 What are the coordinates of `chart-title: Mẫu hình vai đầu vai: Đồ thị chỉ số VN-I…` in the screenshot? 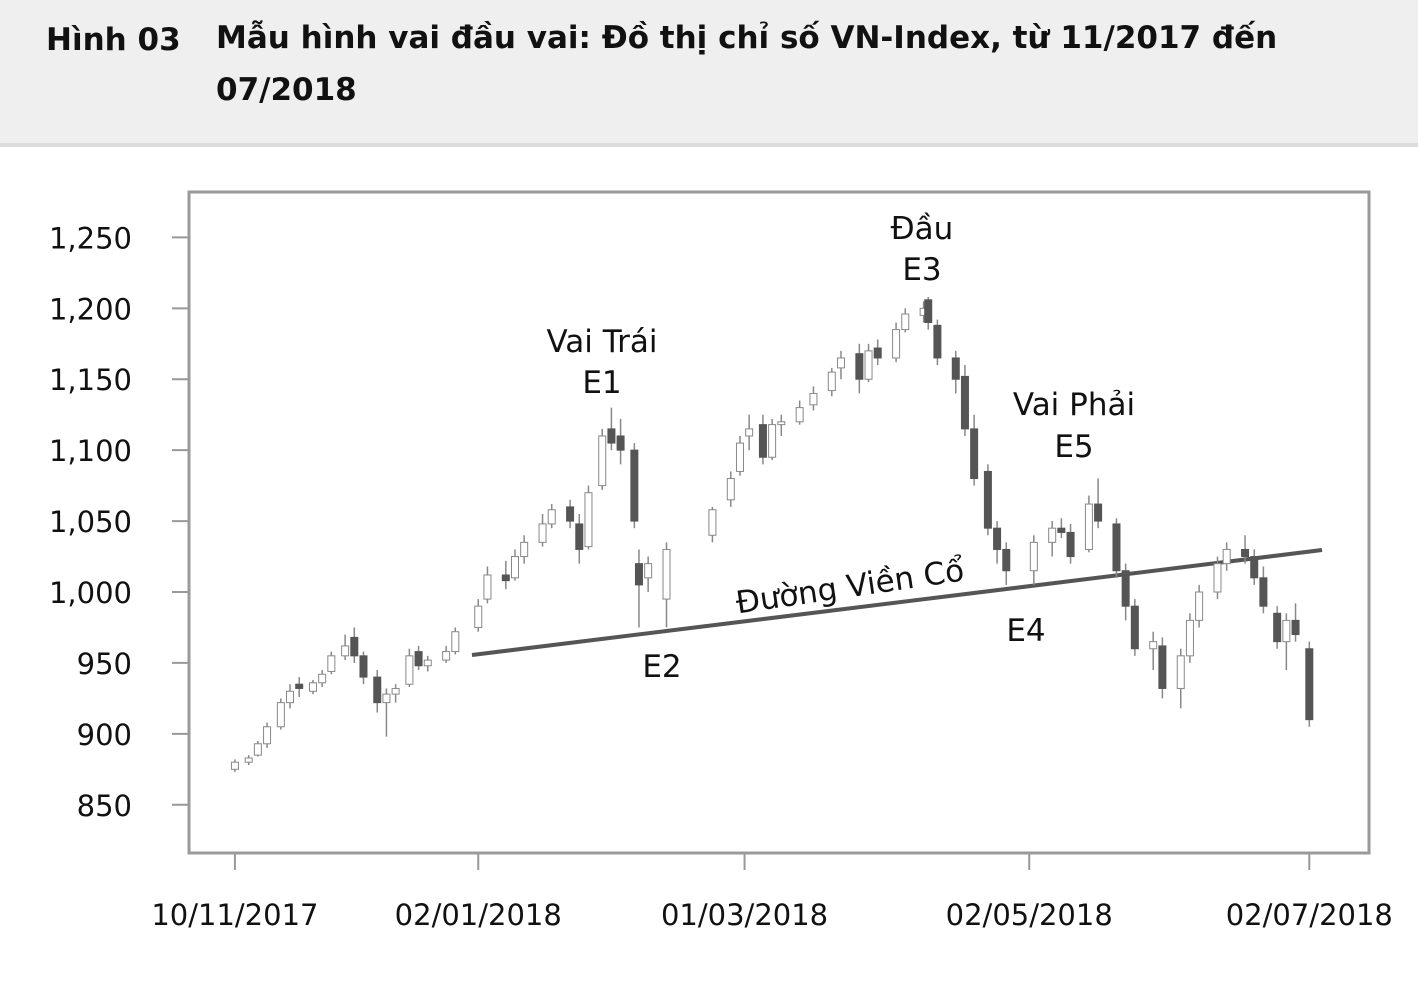 It's located at (747, 64).